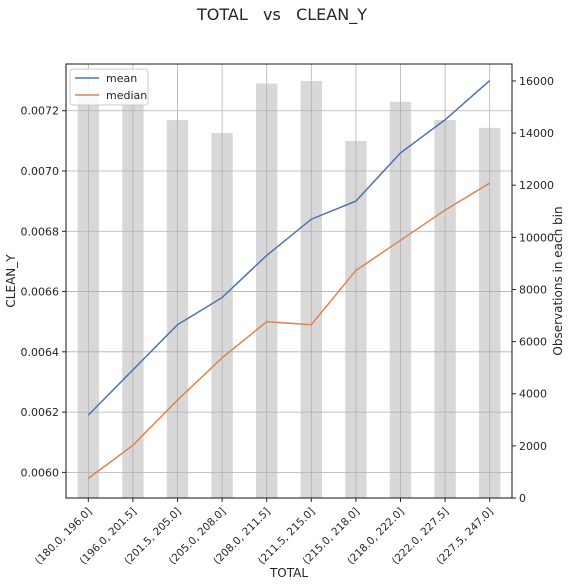 Image resolution: width=572 pixels, height=585 pixels. What do you see at coordinates (288, 573) in the screenshot?
I see `x-axis-label: TOTAL` at bounding box center [288, 573].